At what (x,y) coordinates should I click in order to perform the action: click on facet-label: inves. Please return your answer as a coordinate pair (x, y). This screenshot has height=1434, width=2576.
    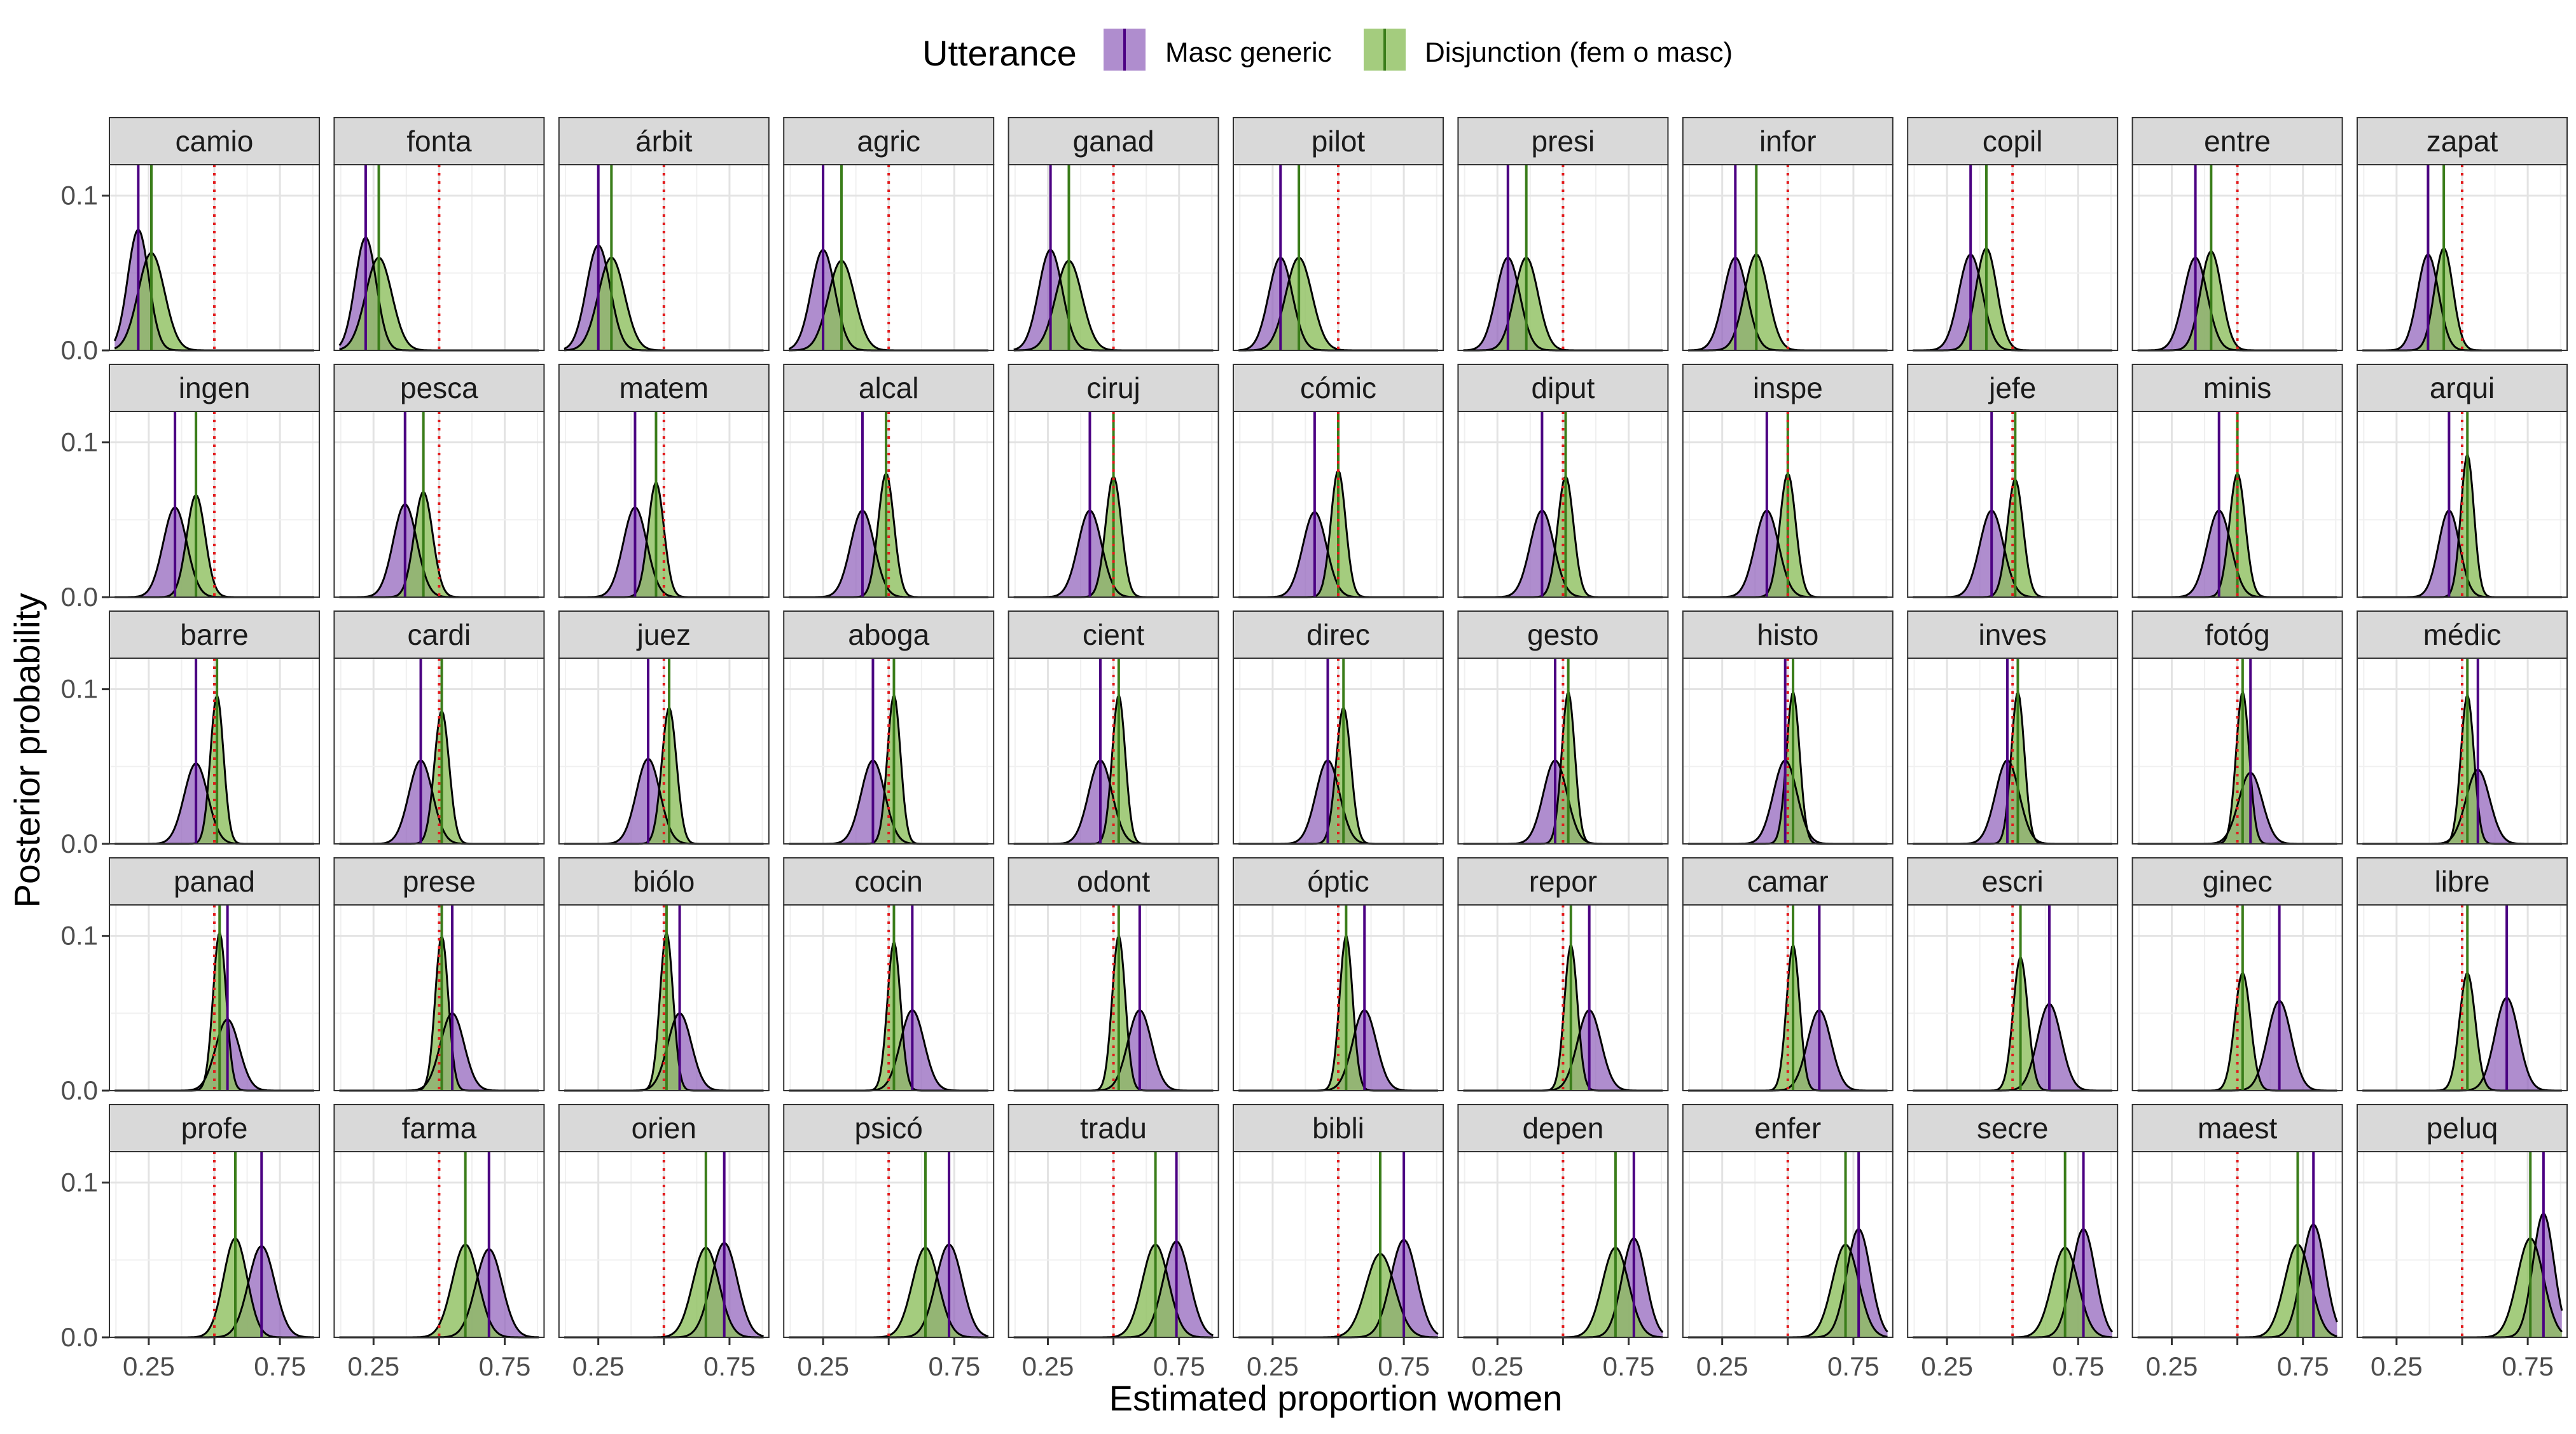
    Looking at the image, I should click on (2013, 634).